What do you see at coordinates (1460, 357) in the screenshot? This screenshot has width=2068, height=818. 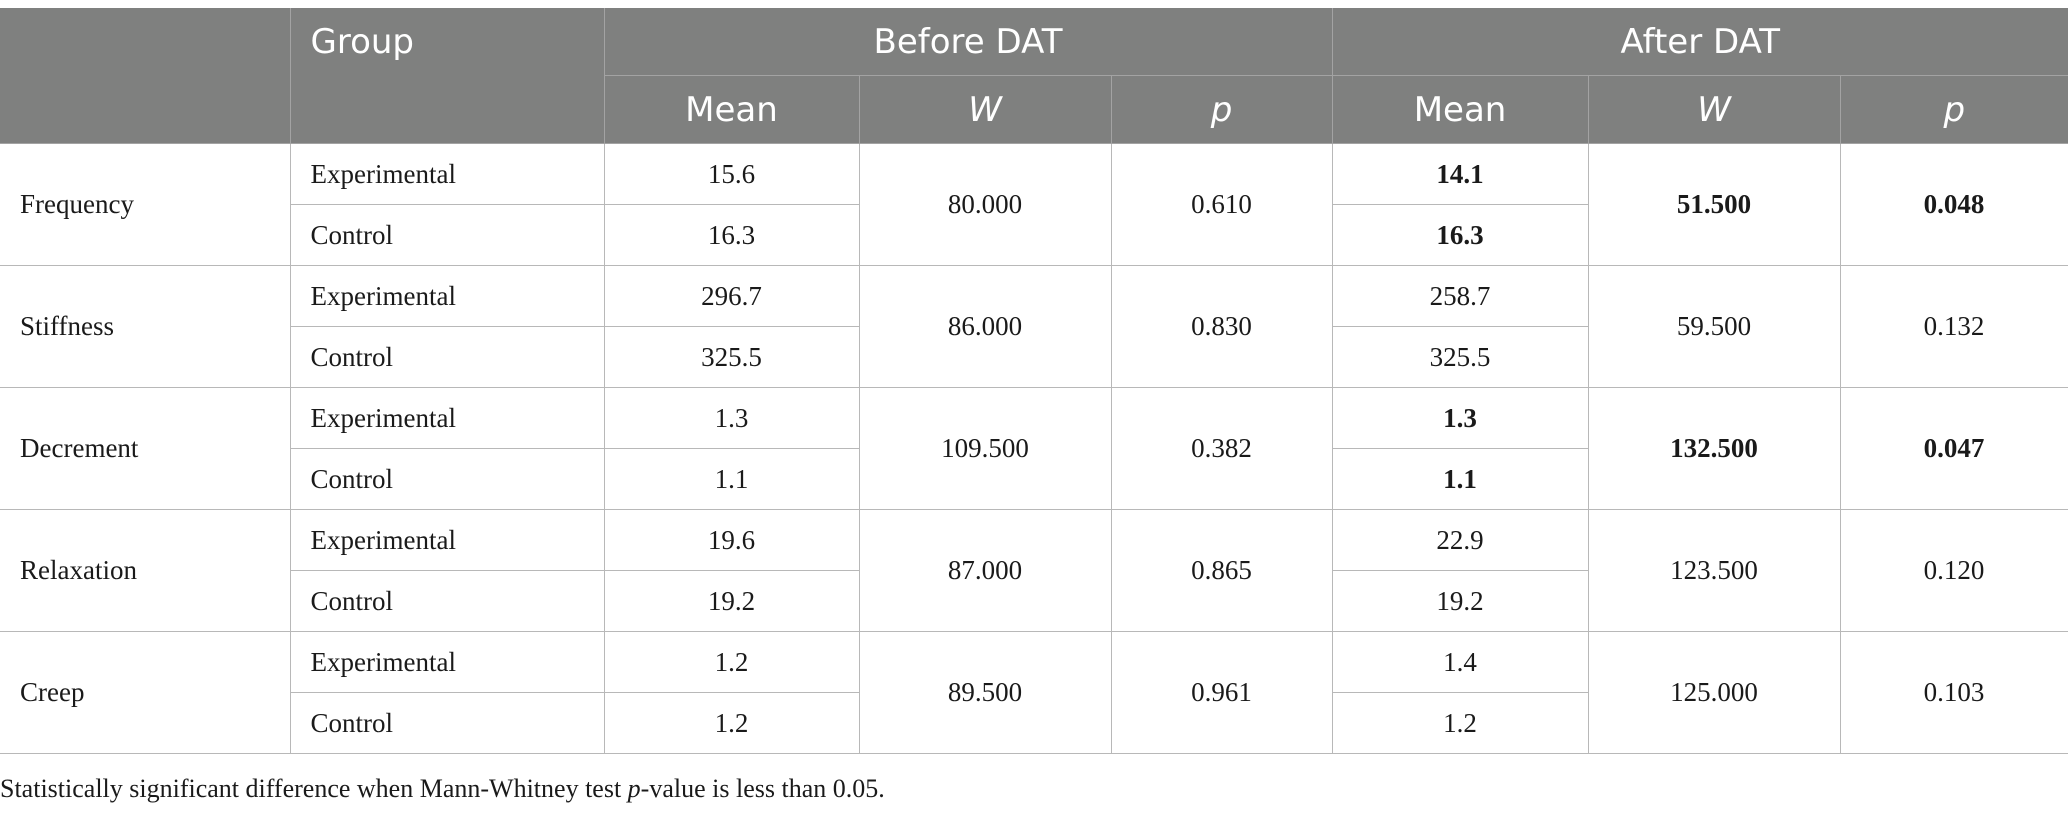 I see `after-mean-control: 325.5` at bounding box center [1460, 357].